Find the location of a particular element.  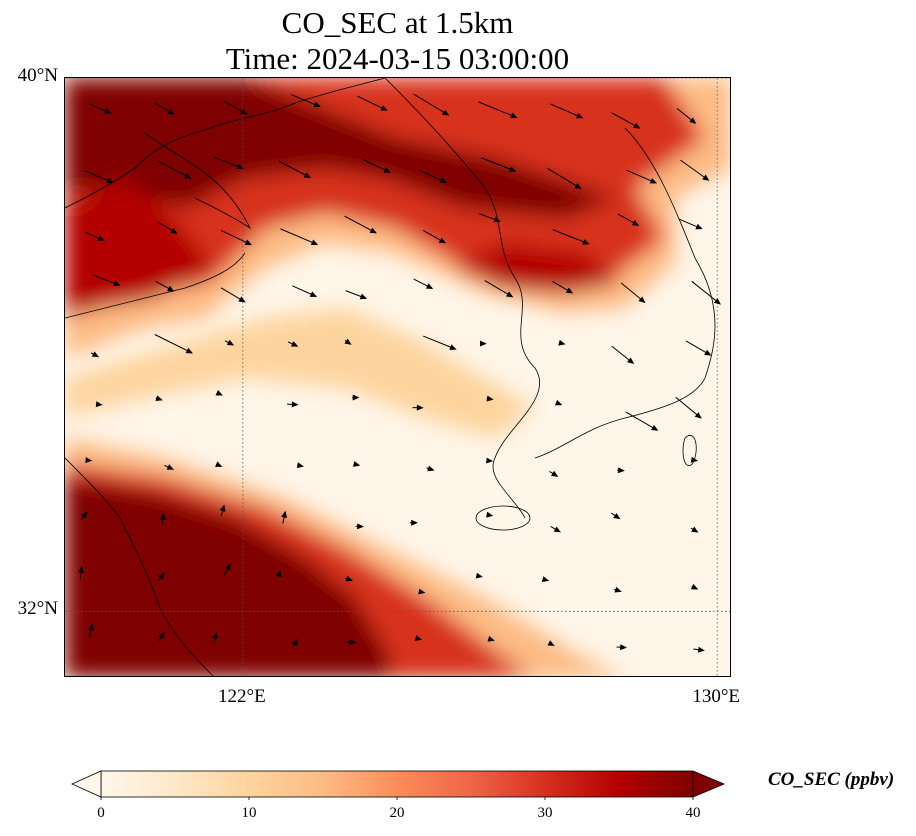

colorbar-label: CO_SEC (ppbv) is located at coordinates (831, 779).